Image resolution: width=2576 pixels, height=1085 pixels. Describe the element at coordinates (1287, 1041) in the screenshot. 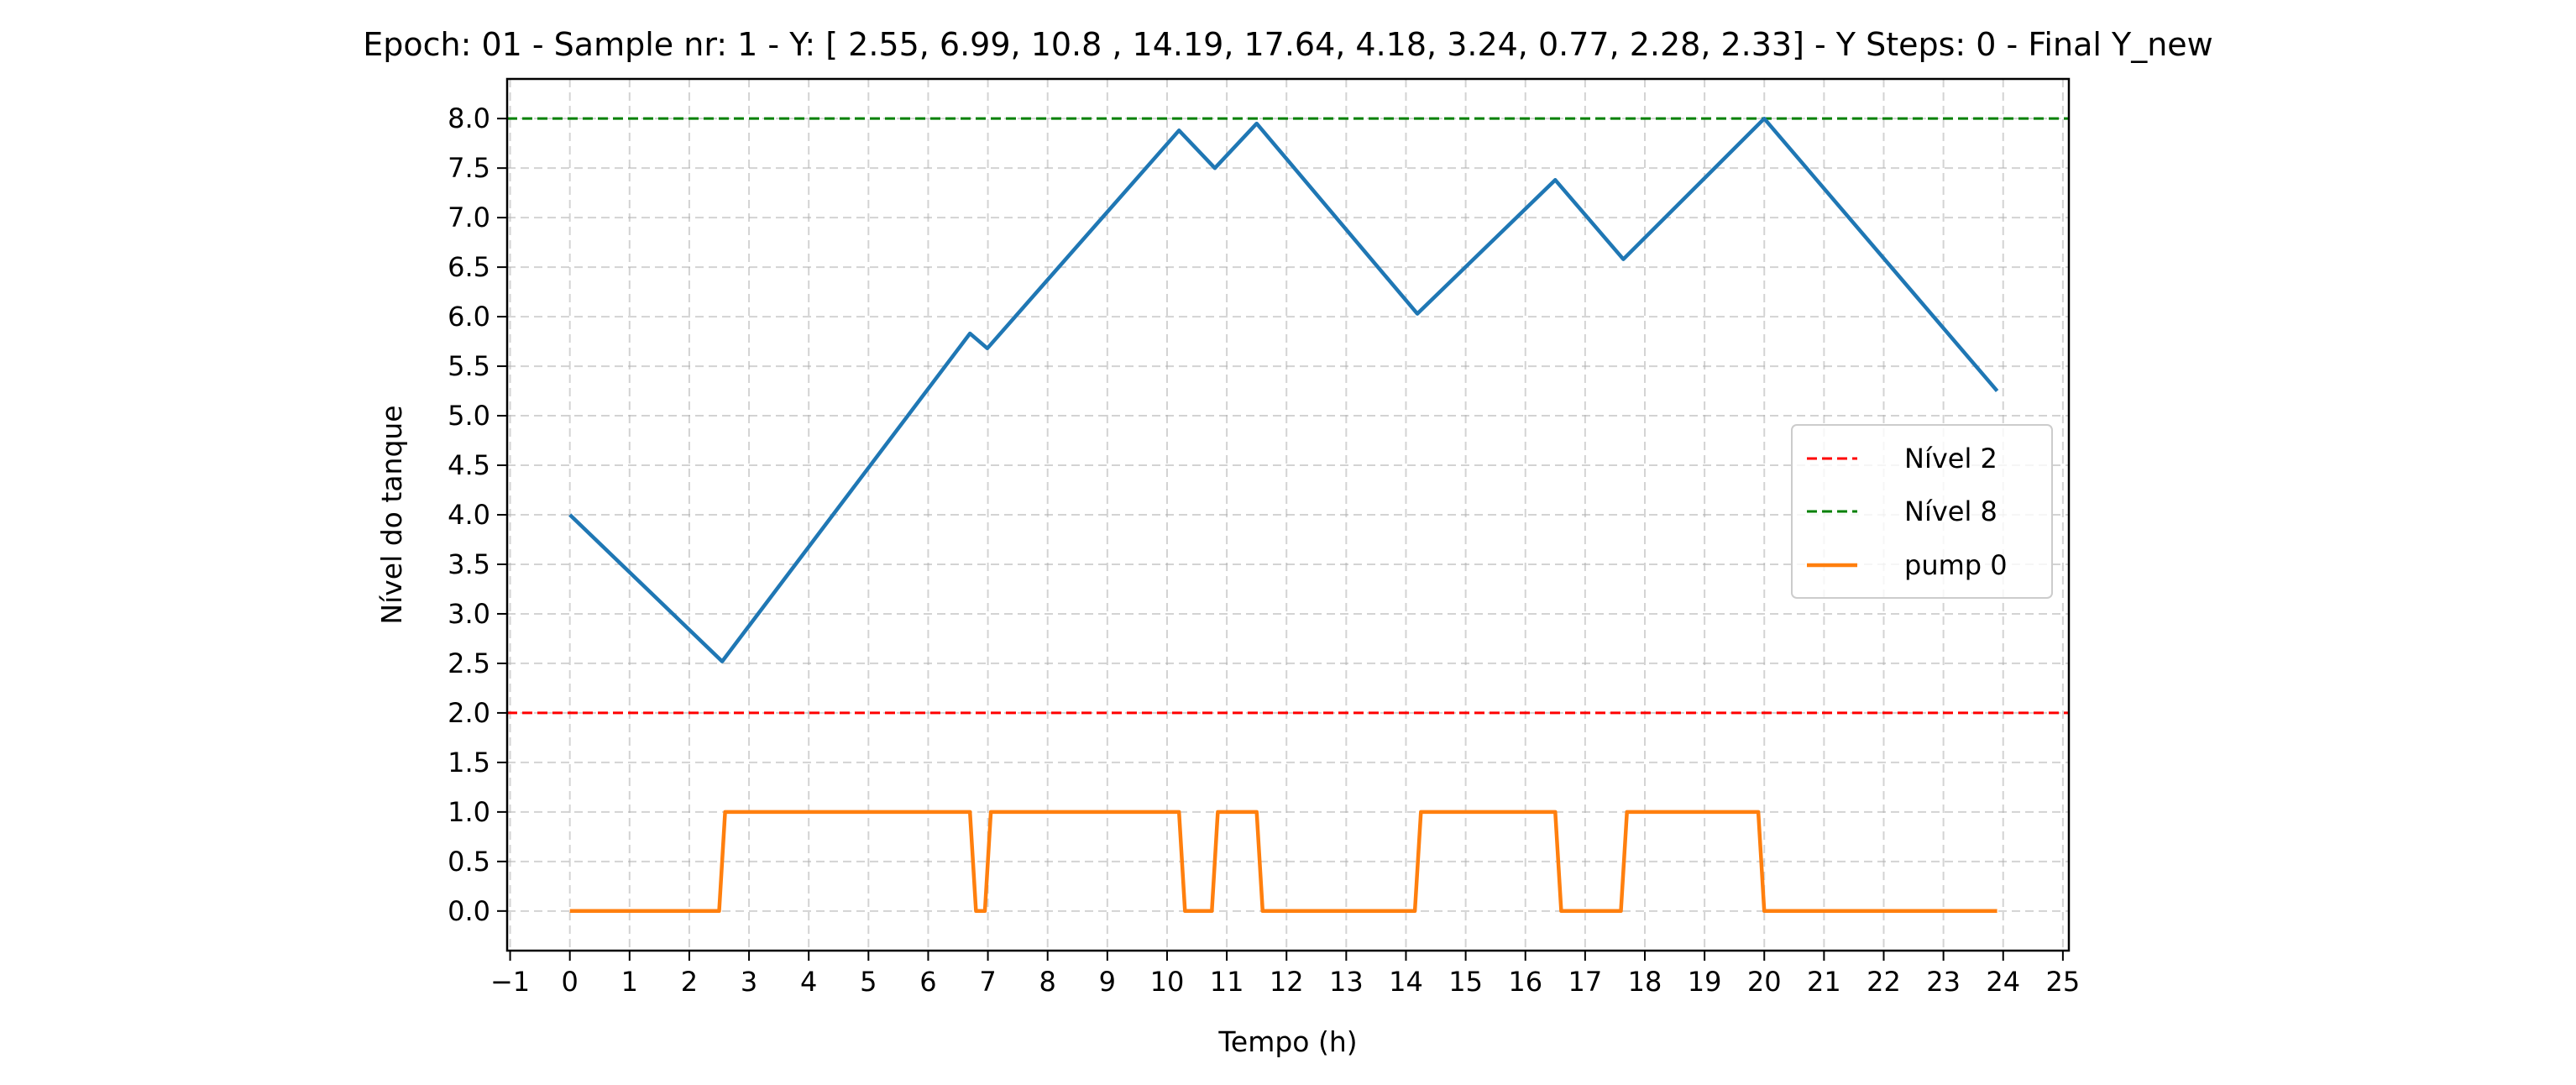

I see `x-axis-label: Tempo (h)` at that location.